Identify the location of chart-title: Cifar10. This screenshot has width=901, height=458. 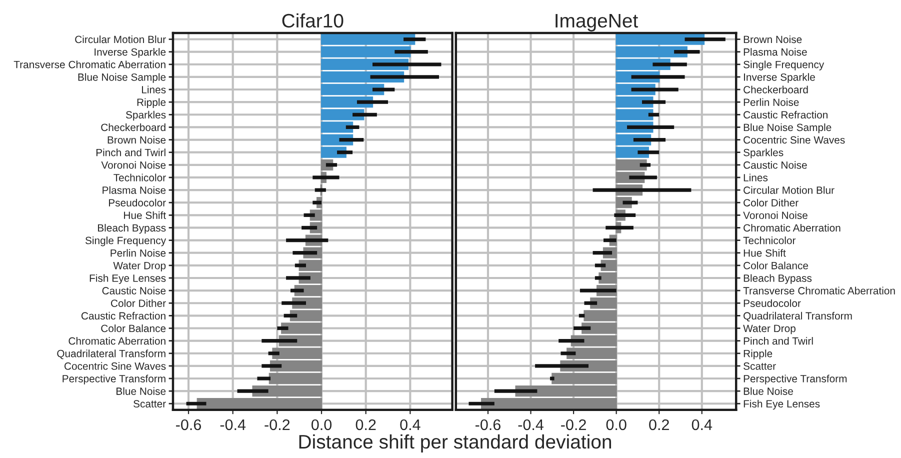
(313, 20).